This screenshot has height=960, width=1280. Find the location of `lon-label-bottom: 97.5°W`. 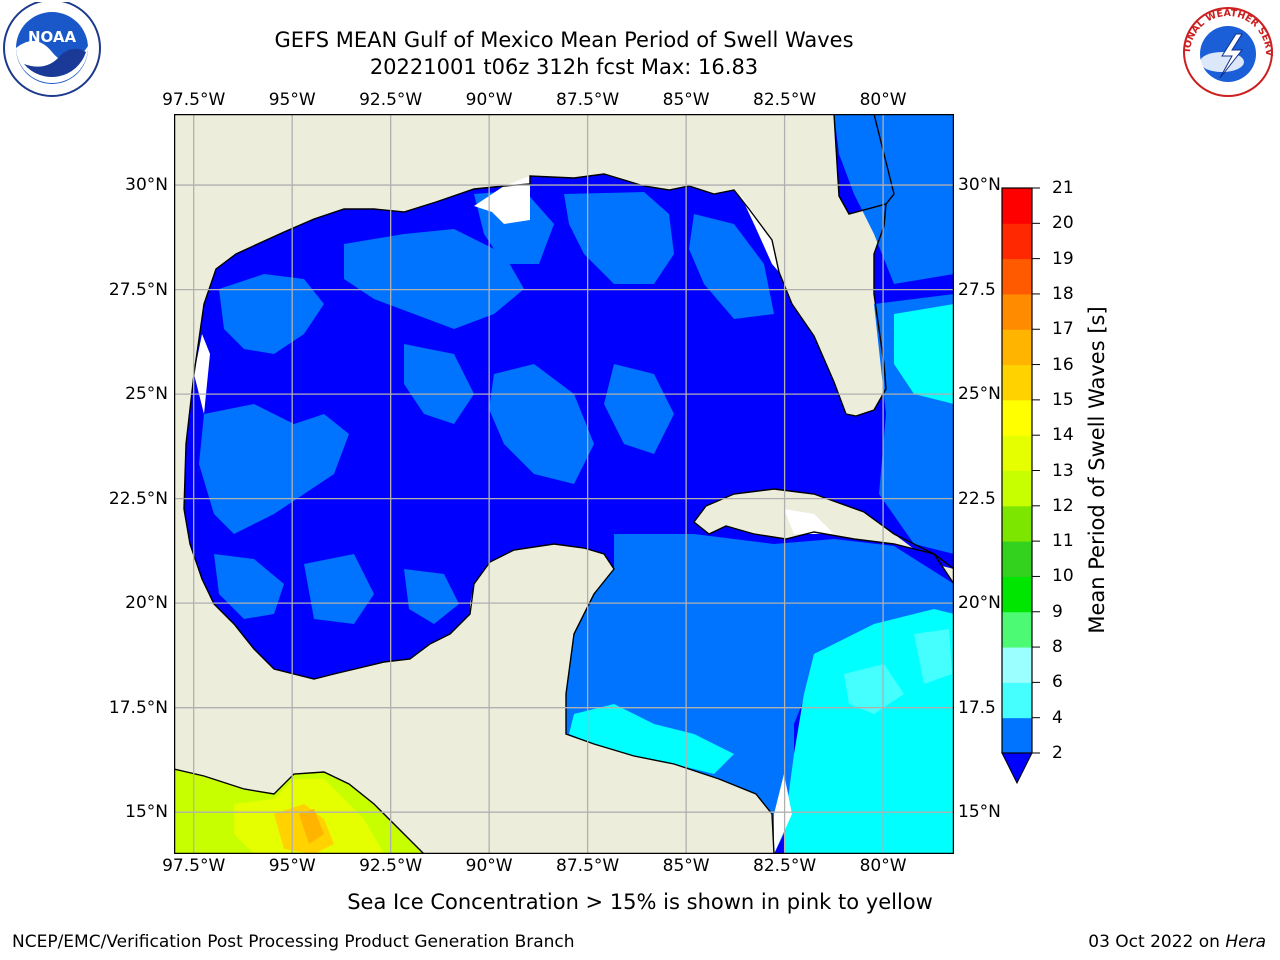

lon-label-bottom: 97.5°W is located at coordinates (194, 866).